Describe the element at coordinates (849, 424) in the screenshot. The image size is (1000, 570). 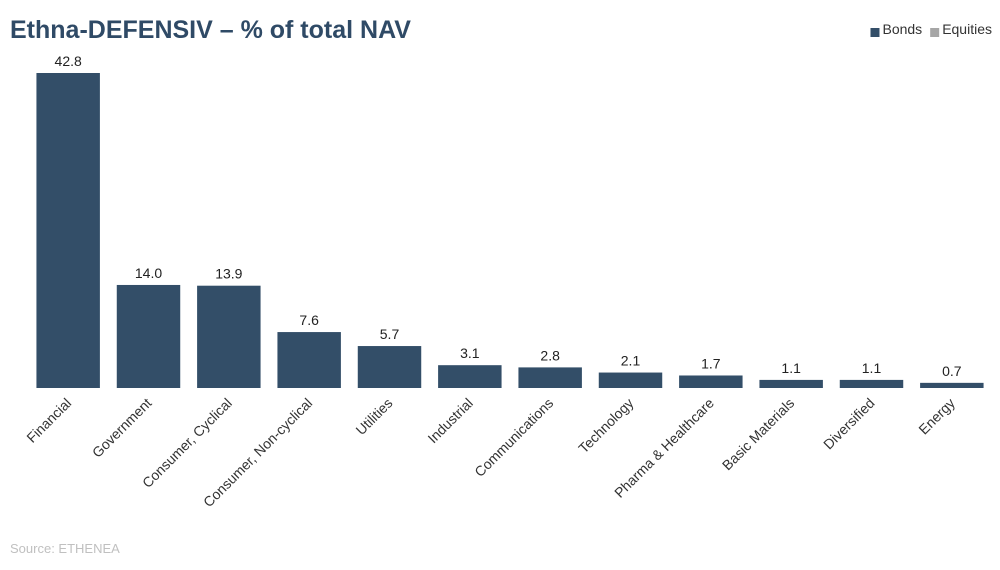
I see `x-tick-label: Diversified` at that location.